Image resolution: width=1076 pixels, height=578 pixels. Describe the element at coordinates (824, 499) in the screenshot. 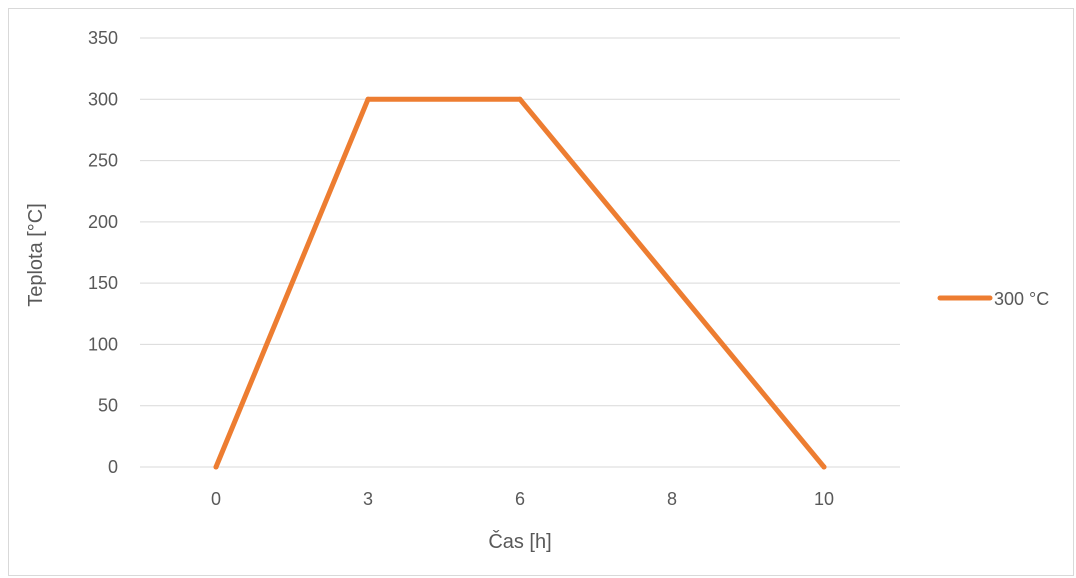

I see `x-tick-label: 10` at that location.